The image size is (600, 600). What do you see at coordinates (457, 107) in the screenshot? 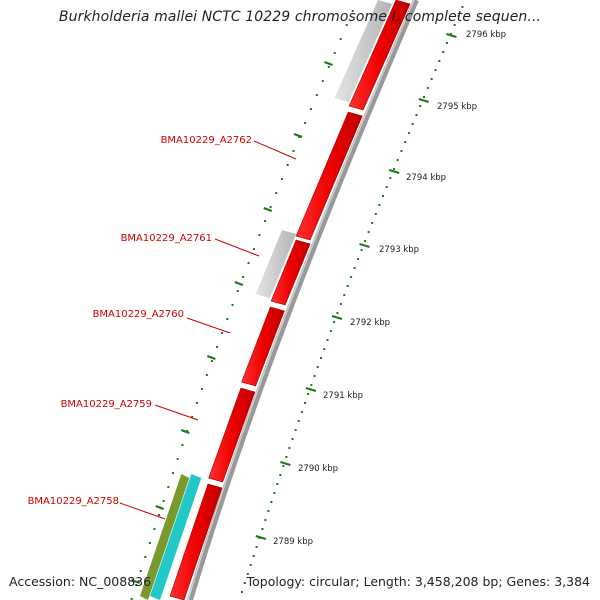
I see `scale-label: 2795 kbp` at bounding box center [457, 107].